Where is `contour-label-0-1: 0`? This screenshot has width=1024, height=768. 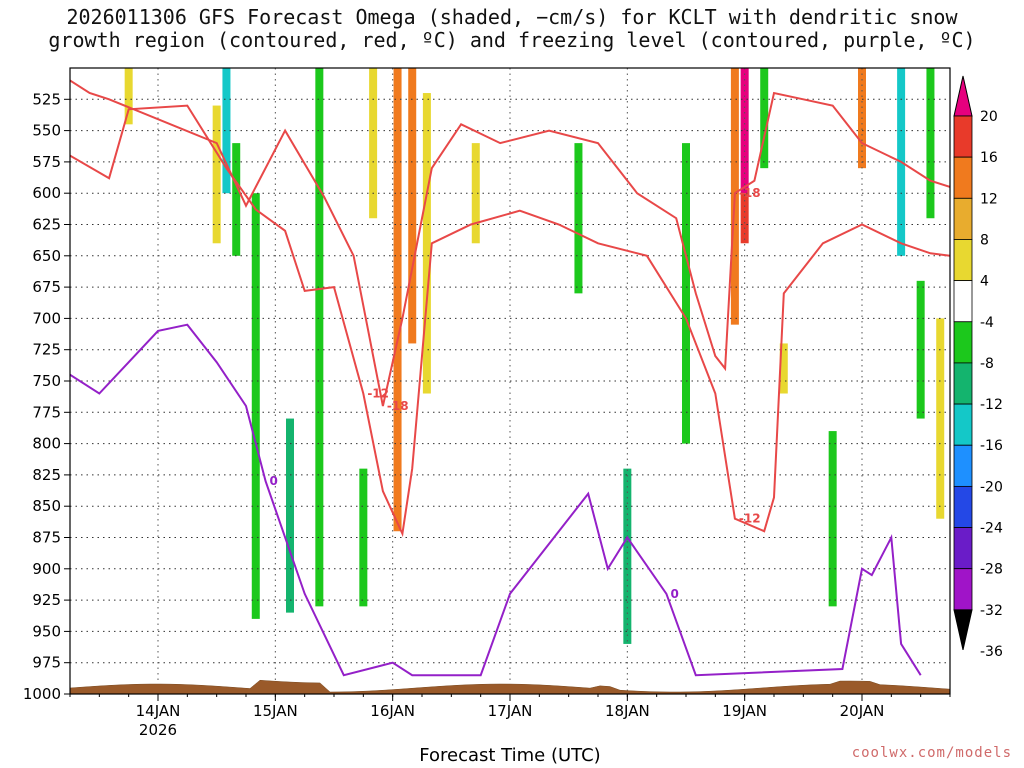 contour-label-0-1: 0 is located at coordinates (674, 594).